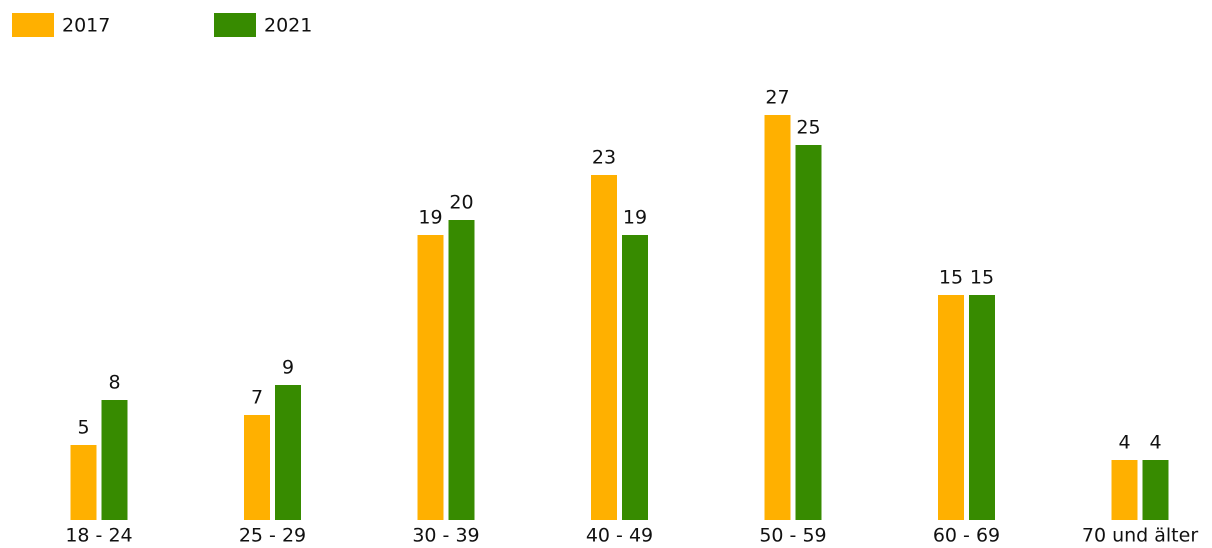 This screenshot has width=1212, height=548. Describe the element at coordinates (619, 536) in the screenshot. I see `x-tick-label: 40 - 49` at that location.